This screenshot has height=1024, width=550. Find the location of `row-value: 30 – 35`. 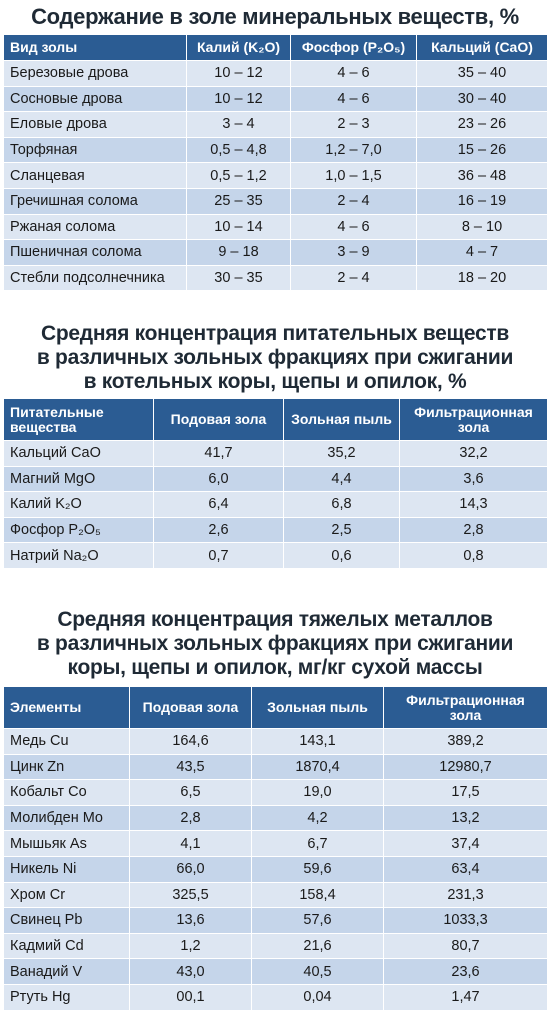

row-value: 30 – 35 is located at coordinates (238, 278).